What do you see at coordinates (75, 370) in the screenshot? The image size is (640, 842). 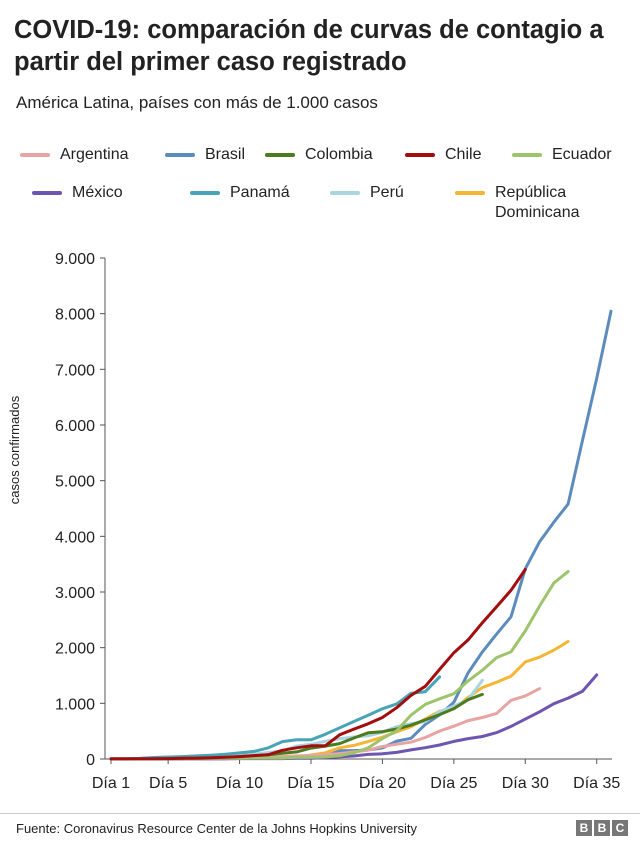 I see `y-tick-label: 7.000` at bounding box center [75, 370].